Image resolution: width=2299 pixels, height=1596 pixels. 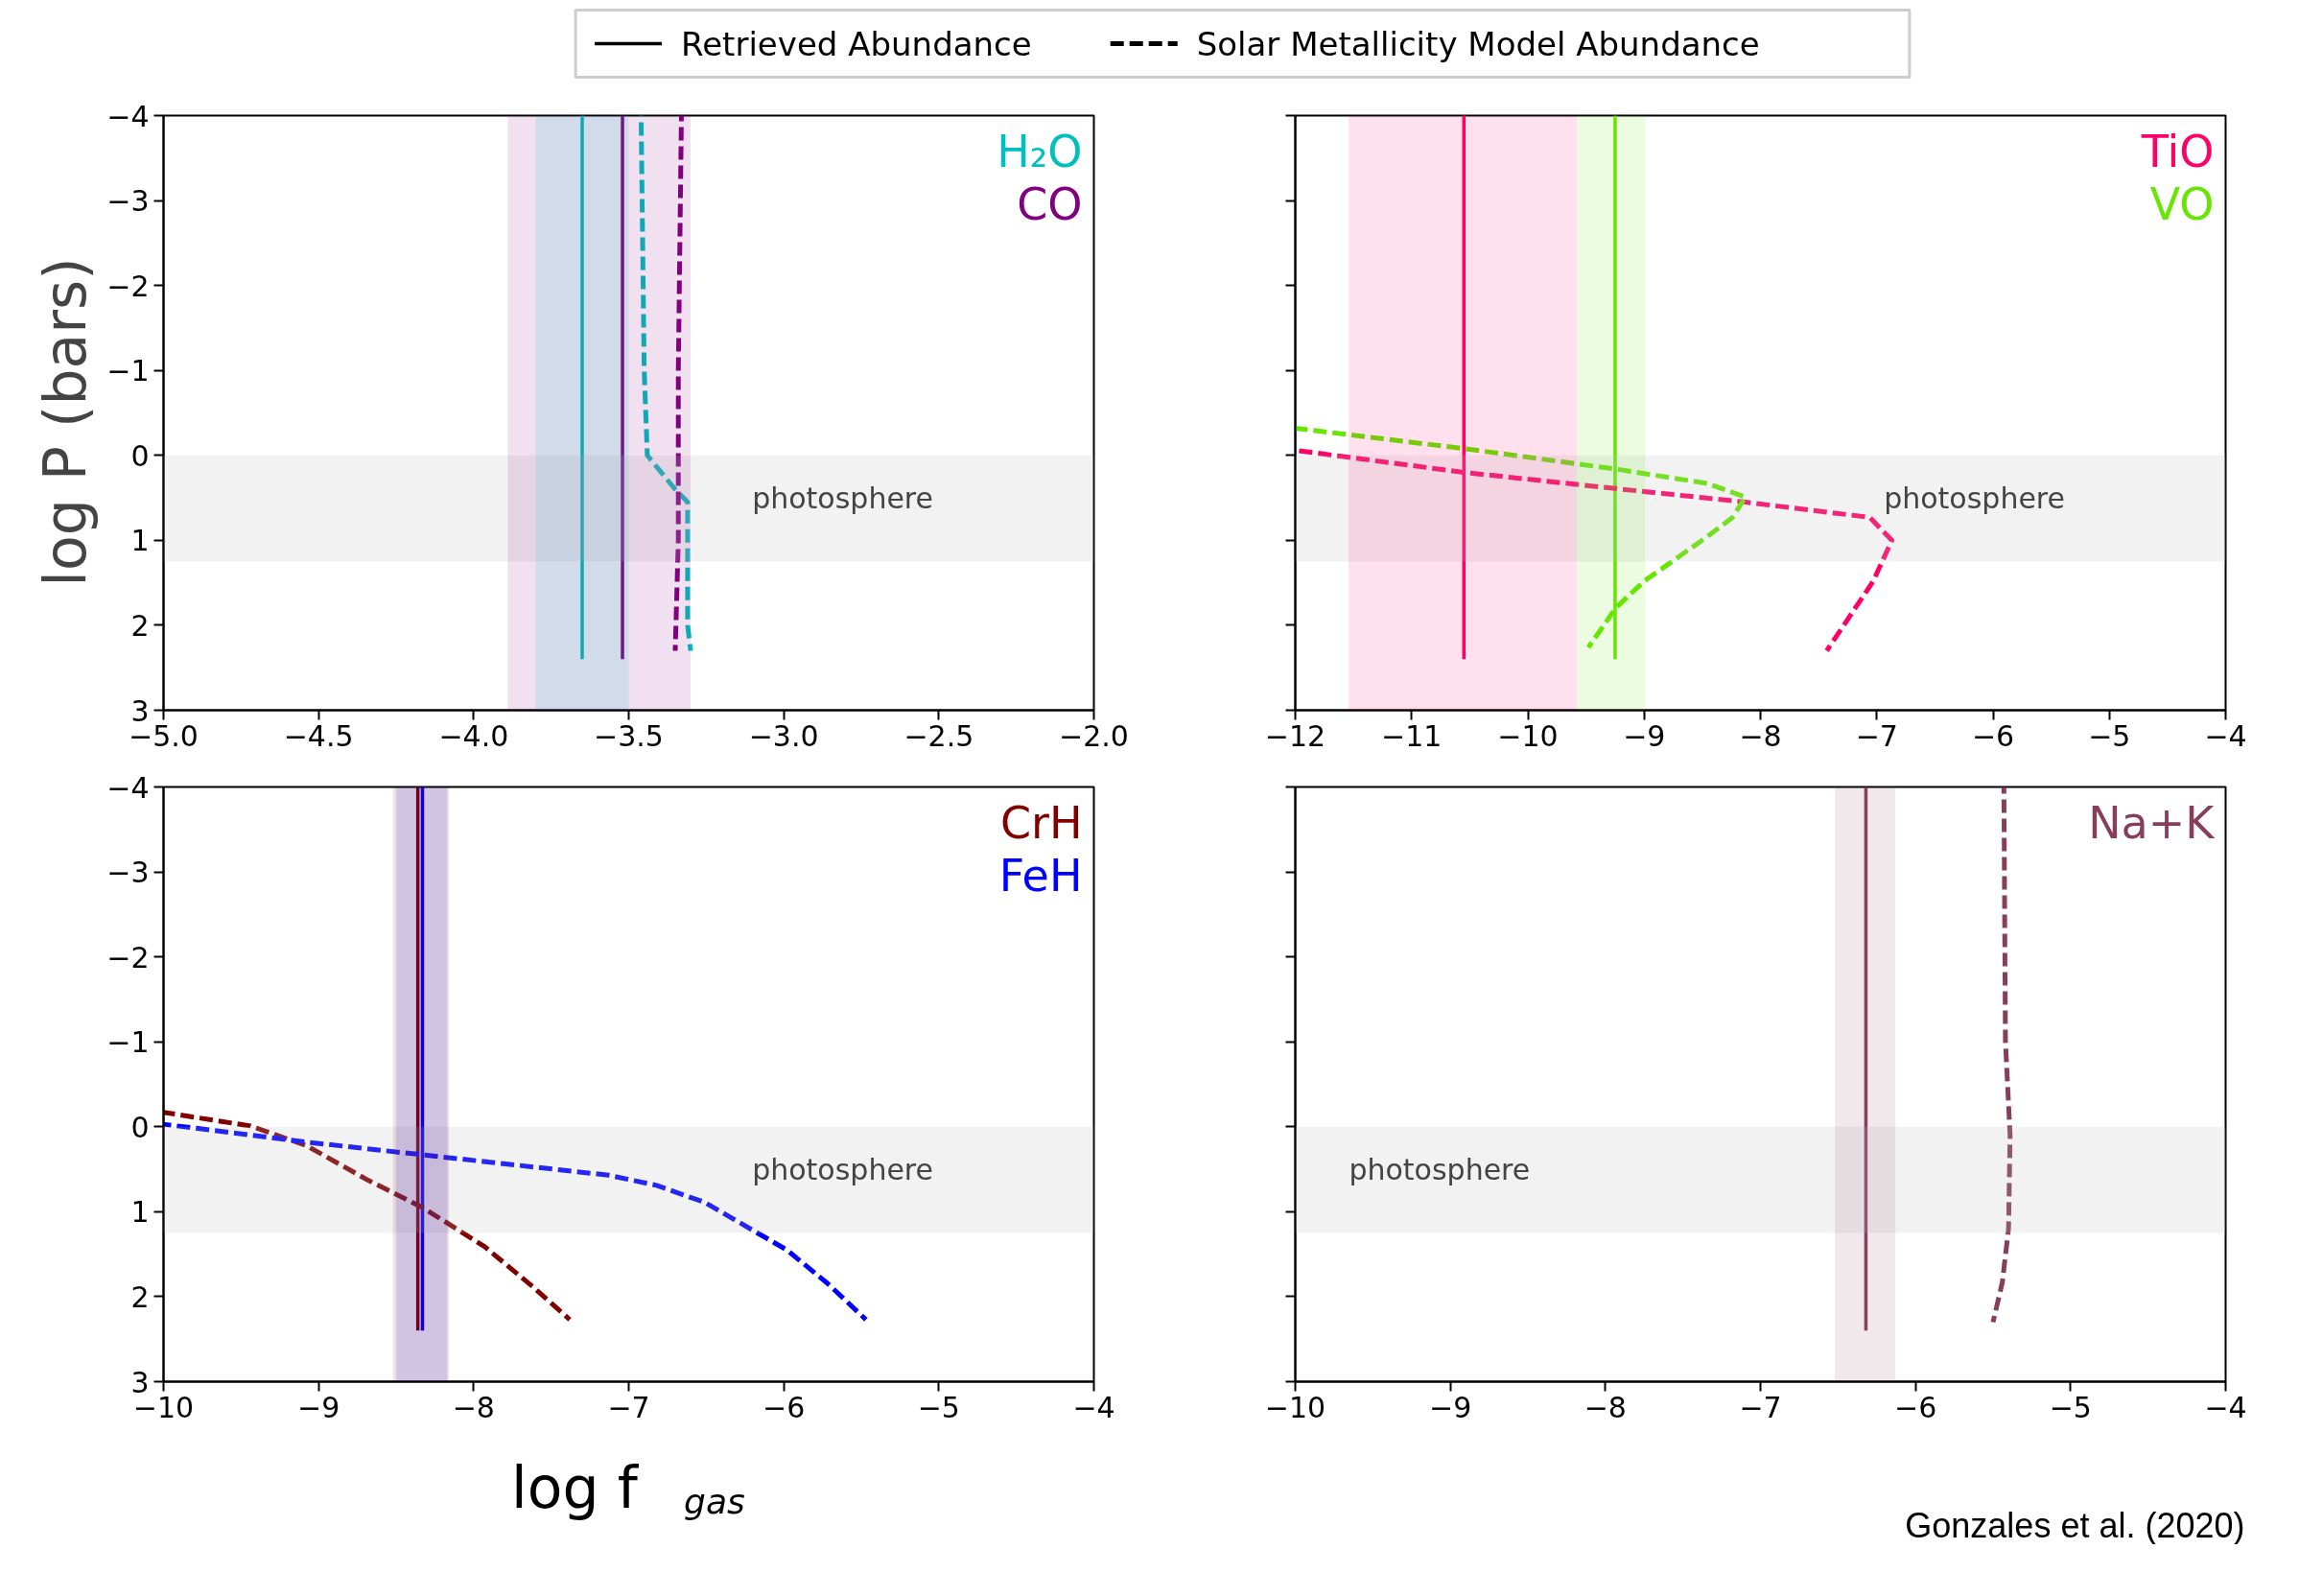 What do you see at coordinates (2075, 1525) in the screenshot?
I see `text: Gonzales et al. (2020)` at bounding box center [2075, 1525].